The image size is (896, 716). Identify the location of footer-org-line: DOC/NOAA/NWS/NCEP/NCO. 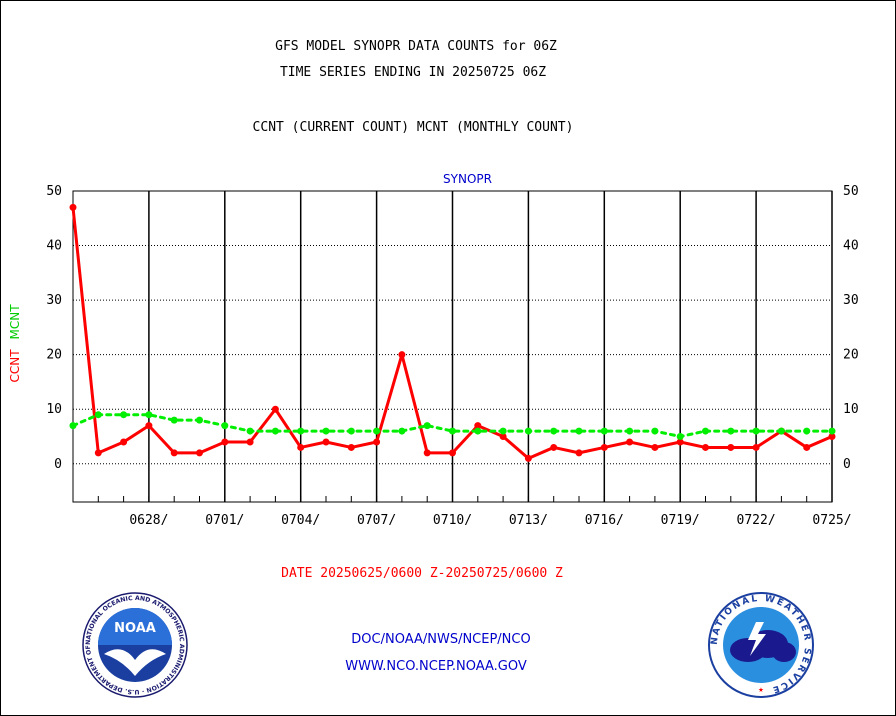
(441, 639).